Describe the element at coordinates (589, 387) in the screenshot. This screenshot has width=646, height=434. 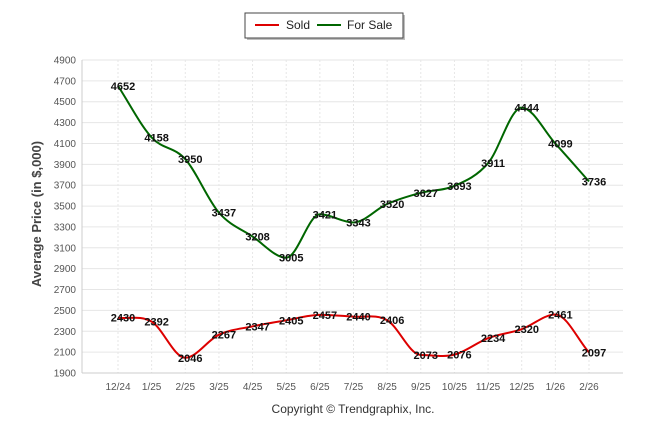
I see `x-tick-label: 2/26` at that location.